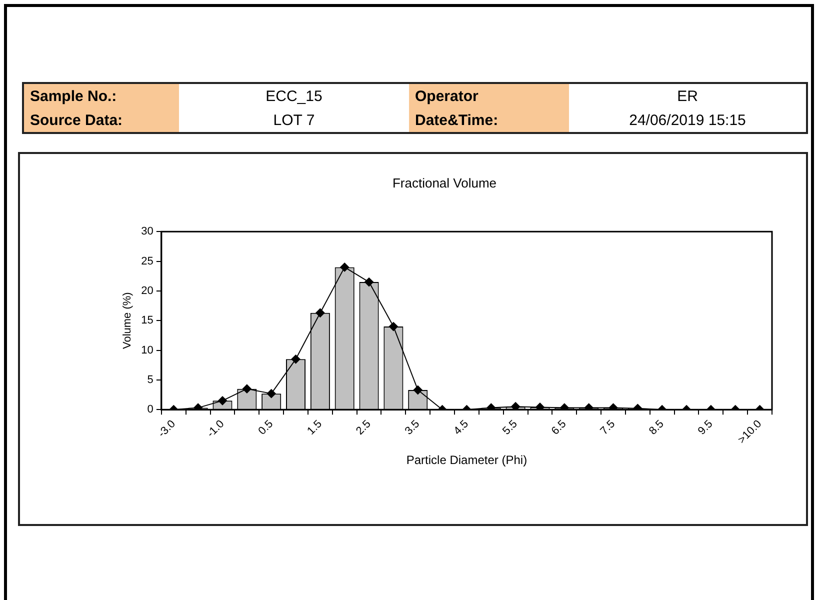 This screenshot has height=600, width=824. What do you see at coordinates (147, 290) in the screenshot?
I see `y-tick-label: 20` at bounding box center [147, 290].